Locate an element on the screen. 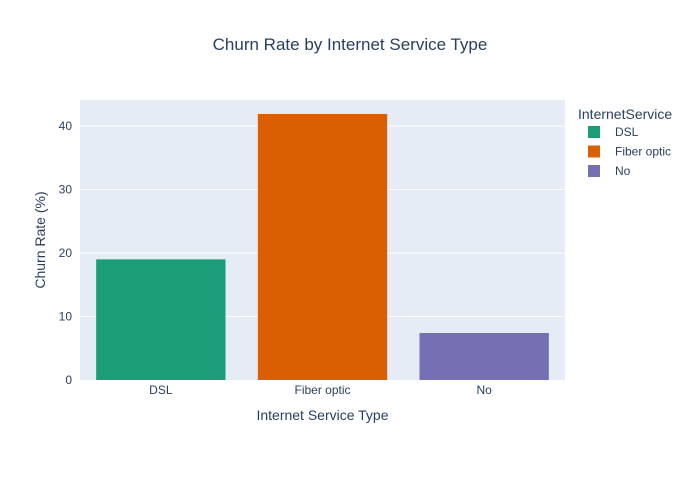 The image size is (700, 500). bar-dsl is located at coordinates (161, 319).